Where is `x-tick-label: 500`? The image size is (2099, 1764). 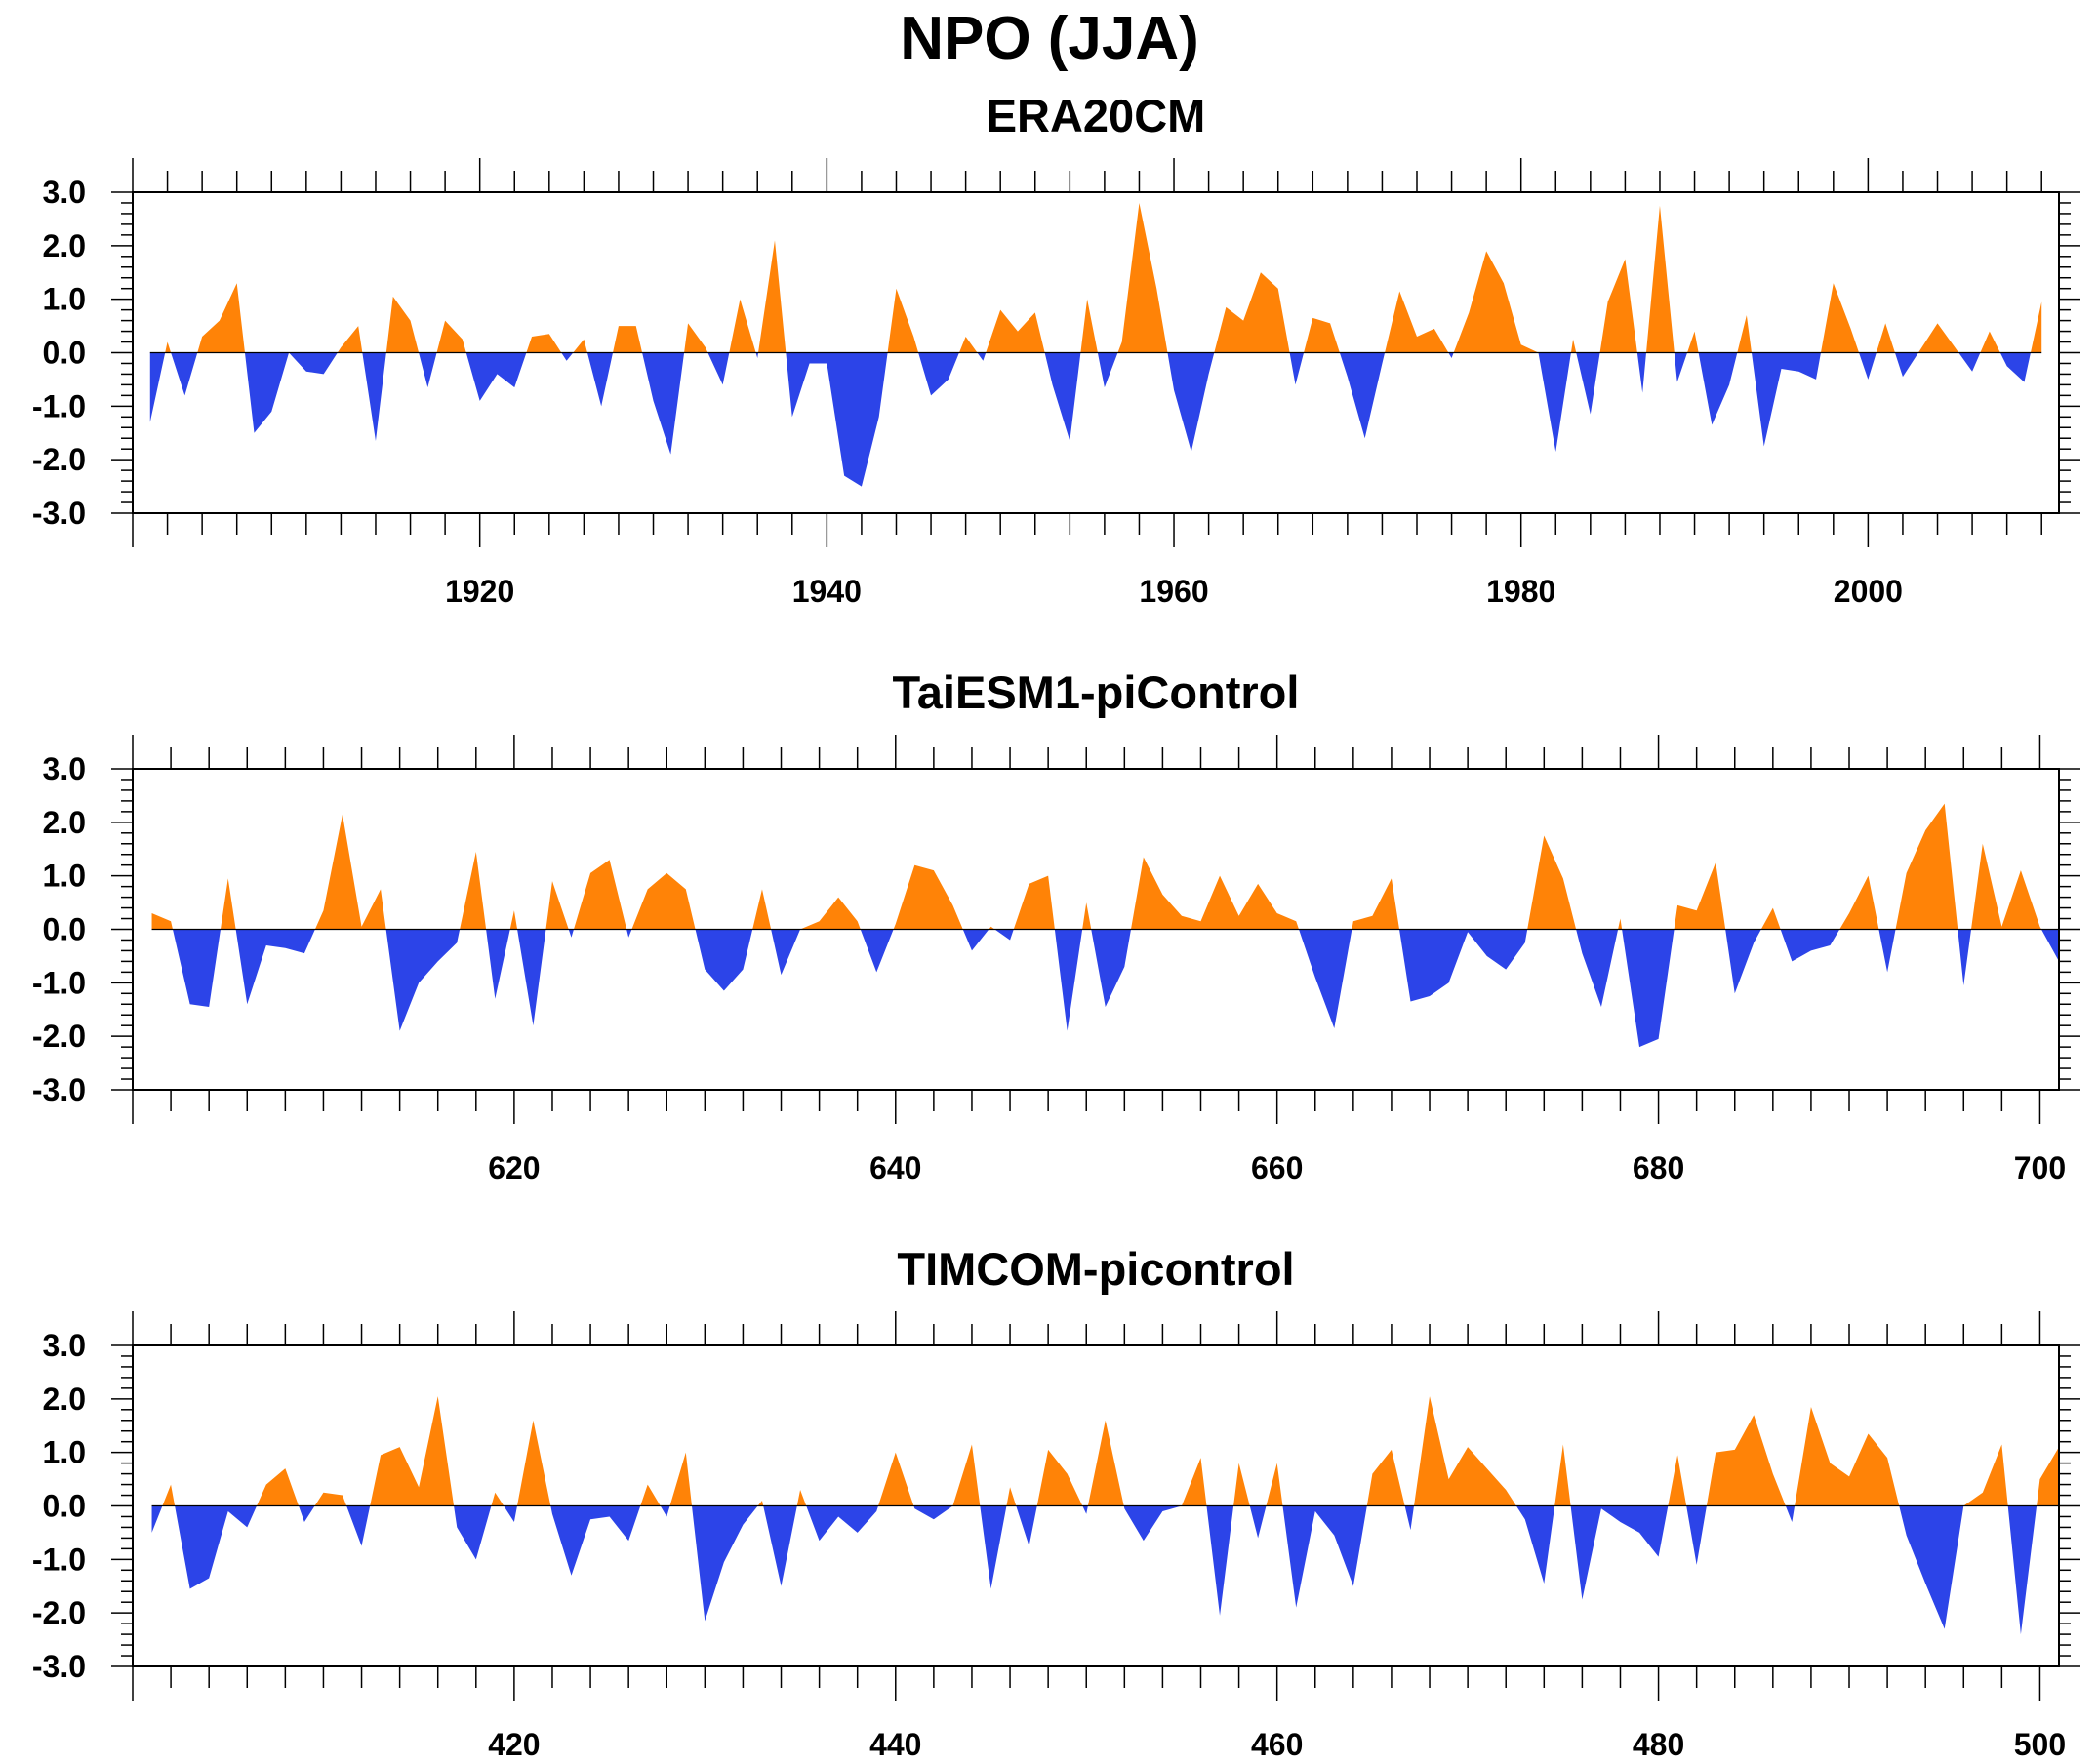 x-tick-label: 500 is located at coordinates (2040, 1745).